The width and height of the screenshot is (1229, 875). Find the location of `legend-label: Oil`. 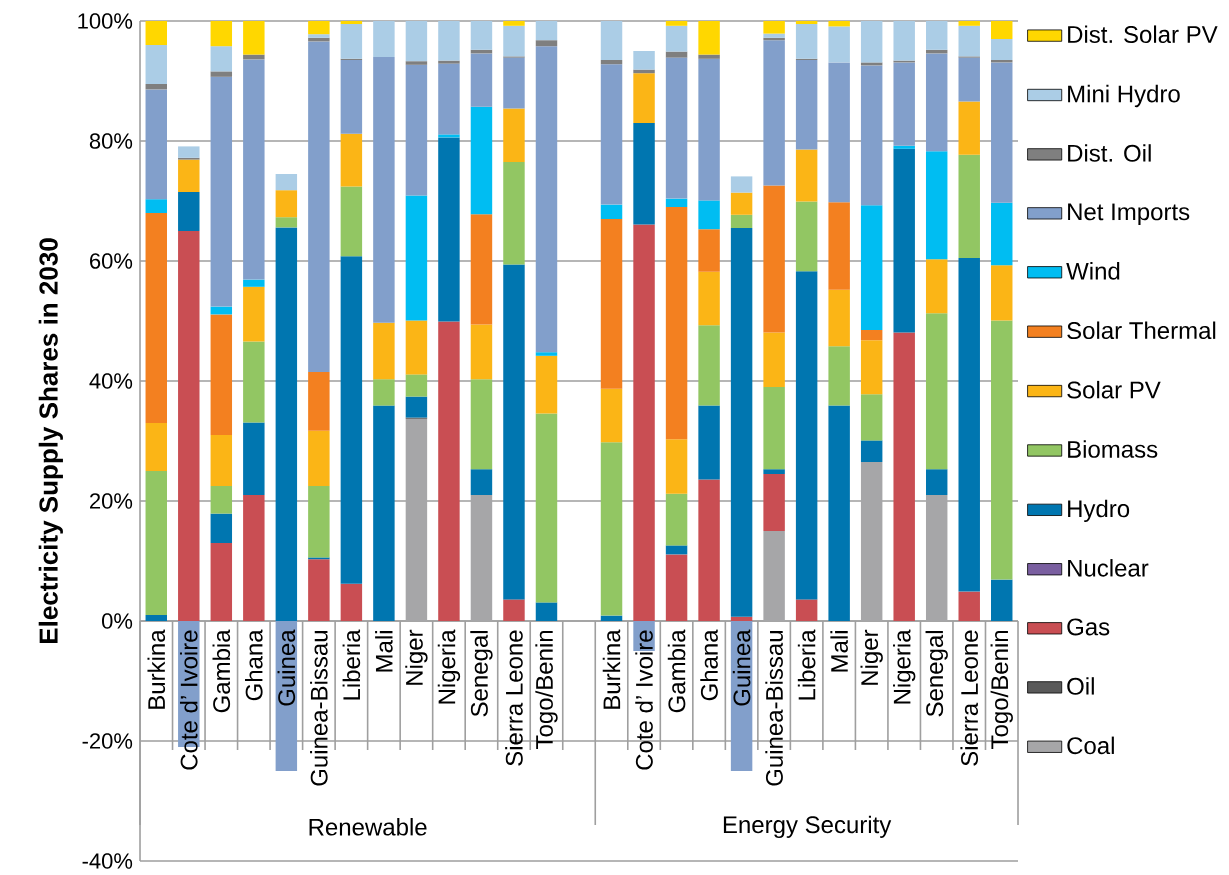

legend-label: Oil is located at coordinates (1080, 686).